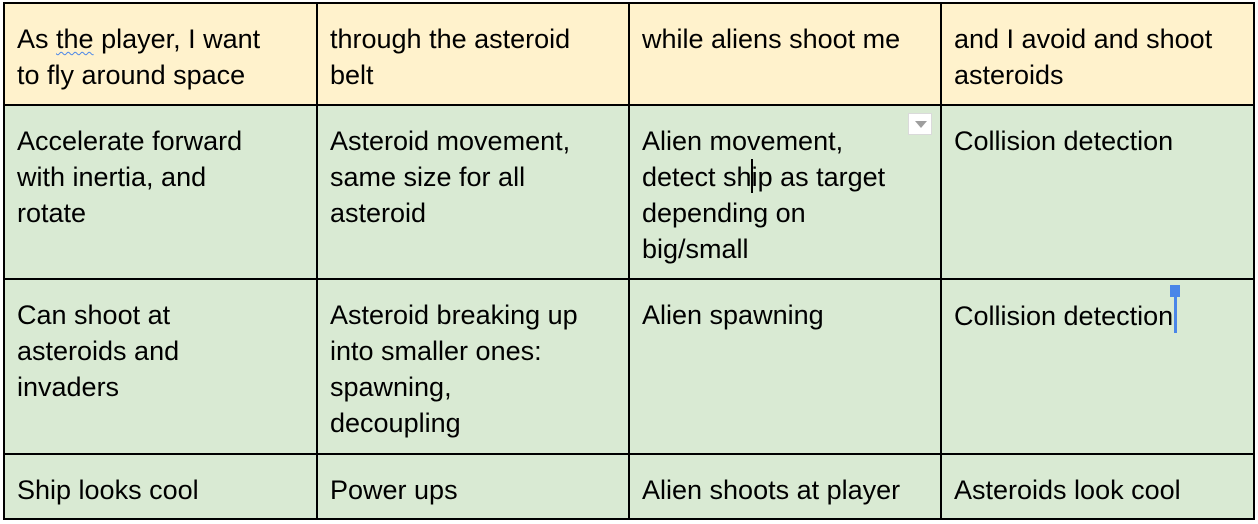  Describe the element at coordinates (1175, 309) in the screenshot. I see `collaborator-cursor` at that location.